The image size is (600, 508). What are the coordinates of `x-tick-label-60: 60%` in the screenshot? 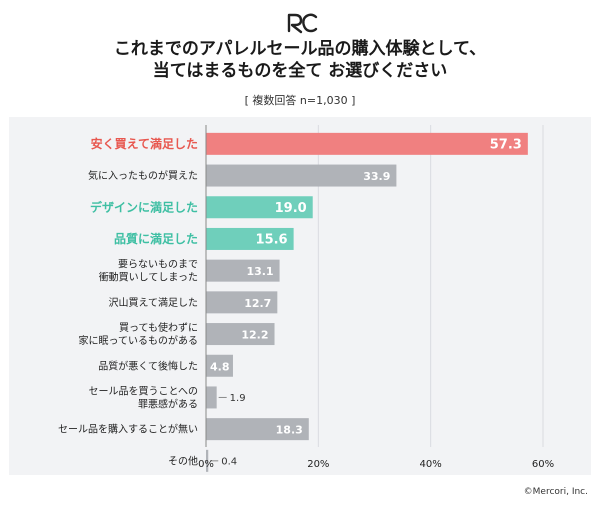 It's located at (543, 464).